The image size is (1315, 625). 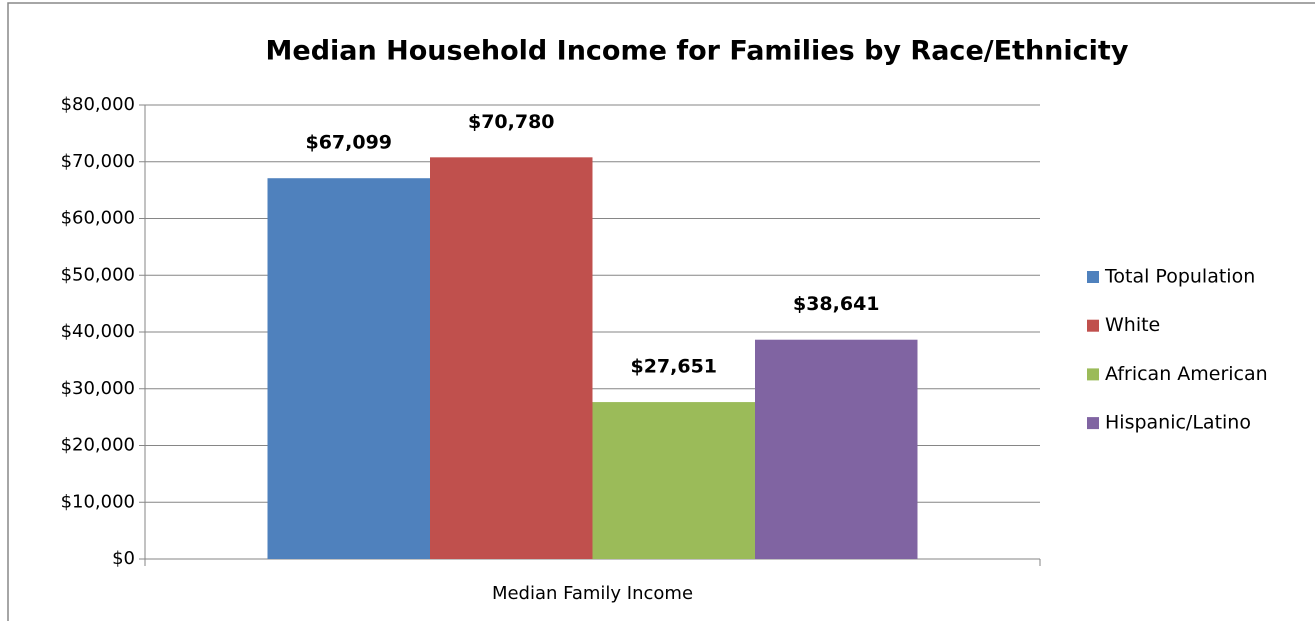 I want to click on value-label: $27,651, so click(x=673, y=367).